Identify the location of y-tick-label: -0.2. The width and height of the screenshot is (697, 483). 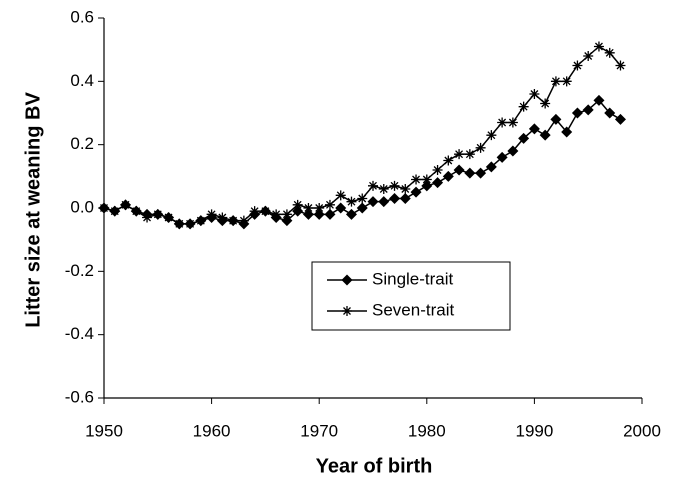
(79, 270).